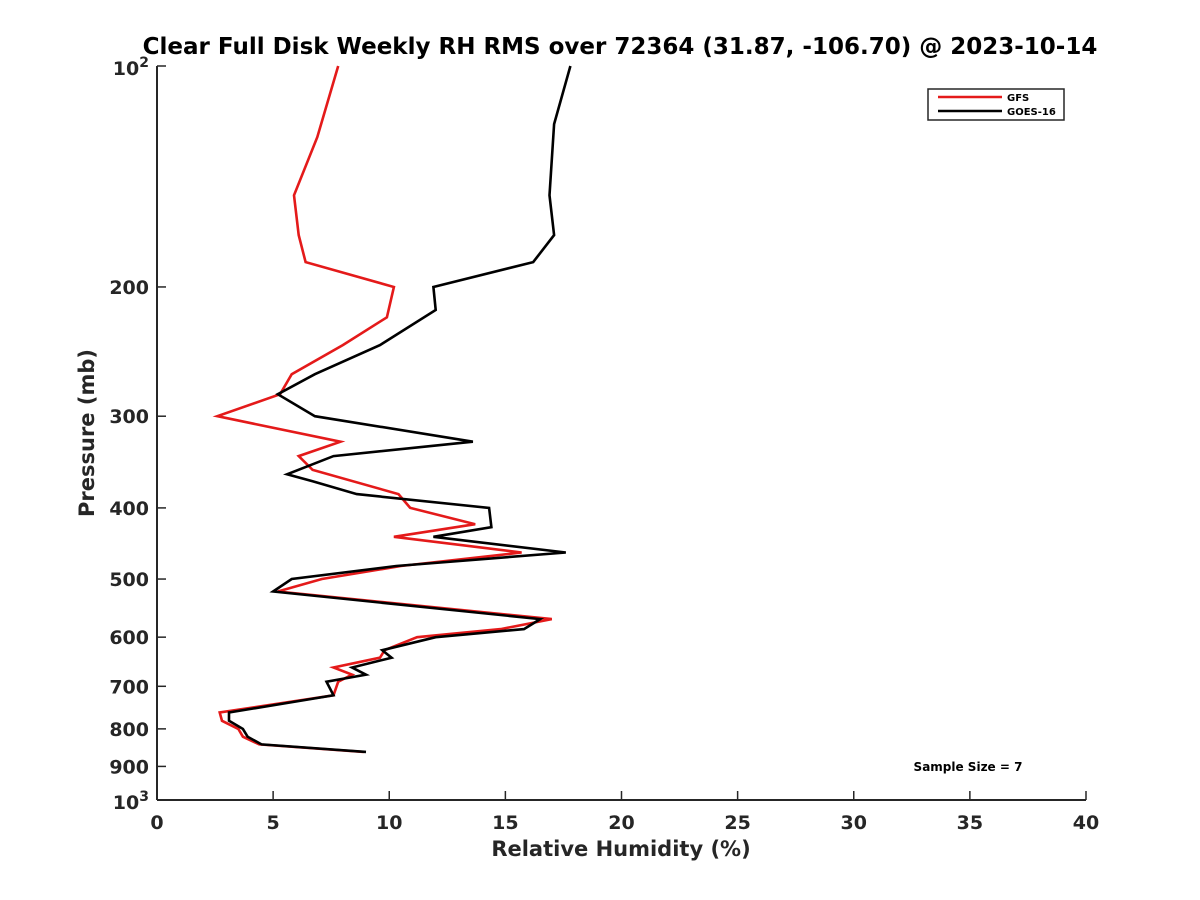 The image size is (1200, 900). I want to click on x-tick-label: 35, so click(970, 823).